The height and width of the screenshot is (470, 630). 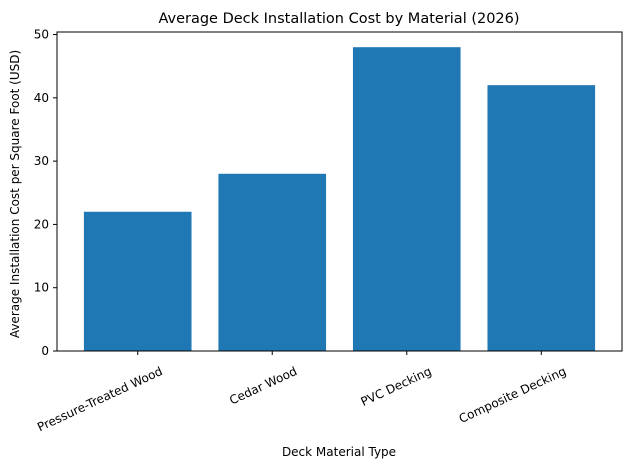 I want to click on y-tick-label: 30, so click(x=41, y=161).